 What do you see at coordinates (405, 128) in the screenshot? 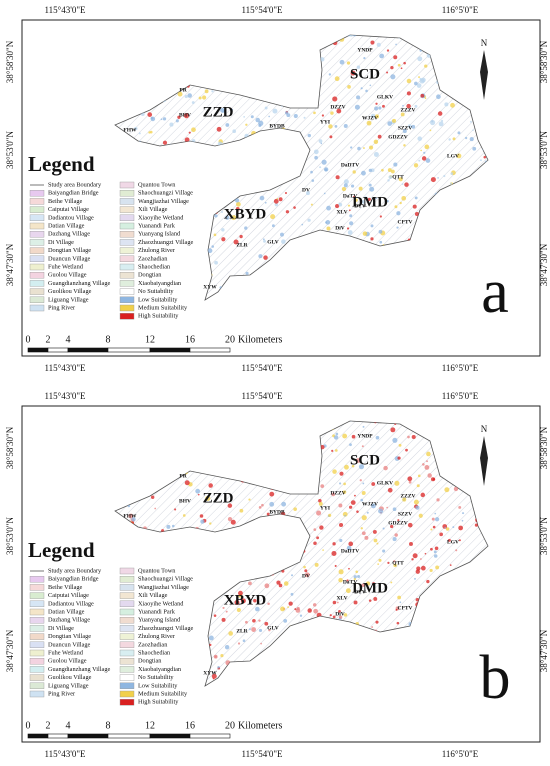
I see `map-label: SZZV` at bounding box center [405, 128].